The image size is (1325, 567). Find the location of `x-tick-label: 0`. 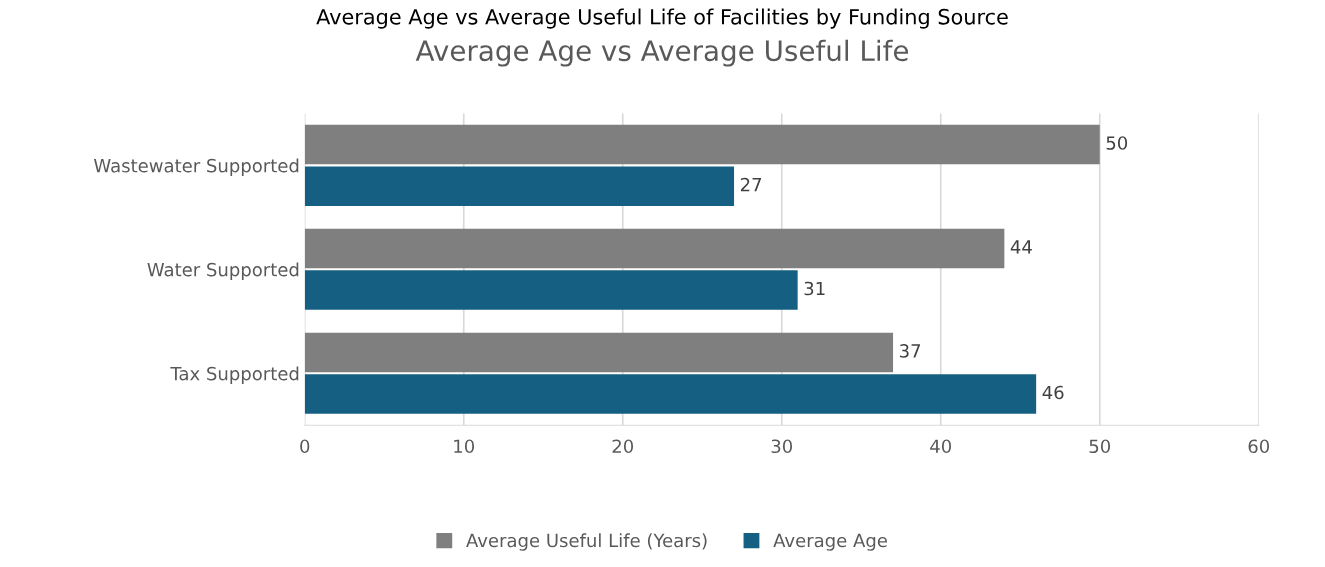

x-tick-label: 0 is located at coordinates (305, 446).